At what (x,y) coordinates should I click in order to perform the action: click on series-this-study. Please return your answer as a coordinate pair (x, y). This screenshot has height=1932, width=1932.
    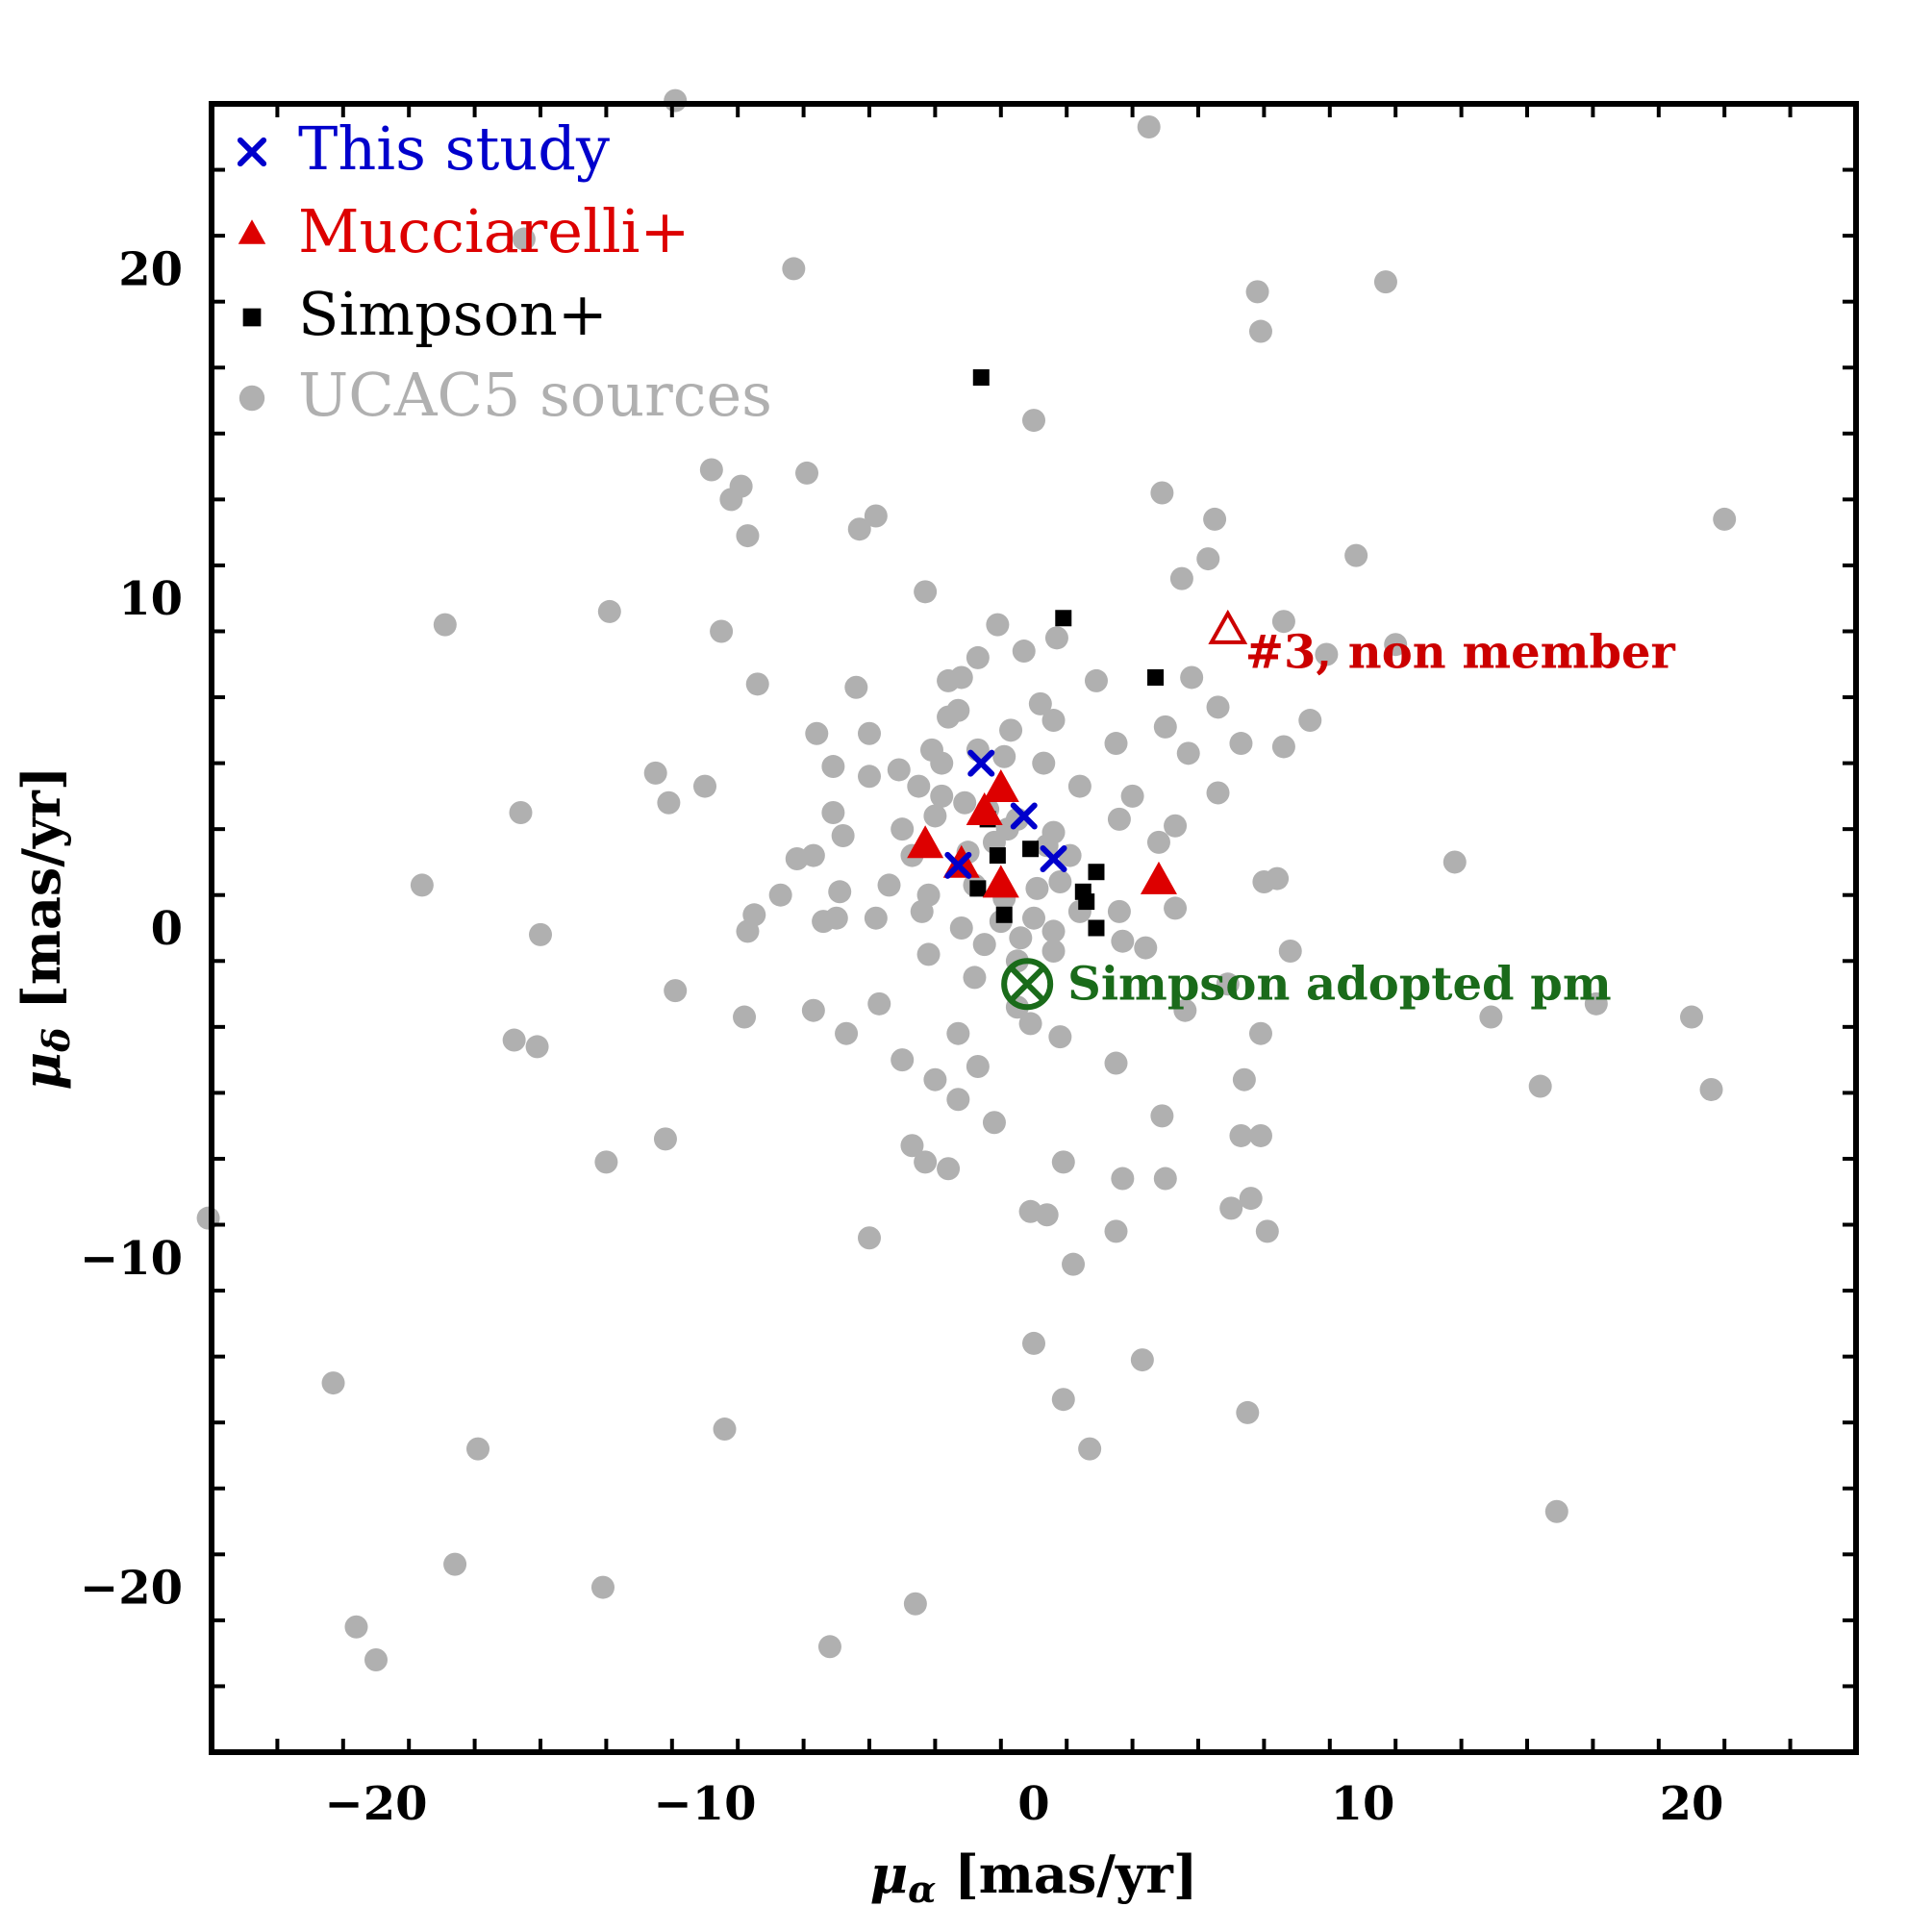
    Looking at the image, I should click on (1005, 814).